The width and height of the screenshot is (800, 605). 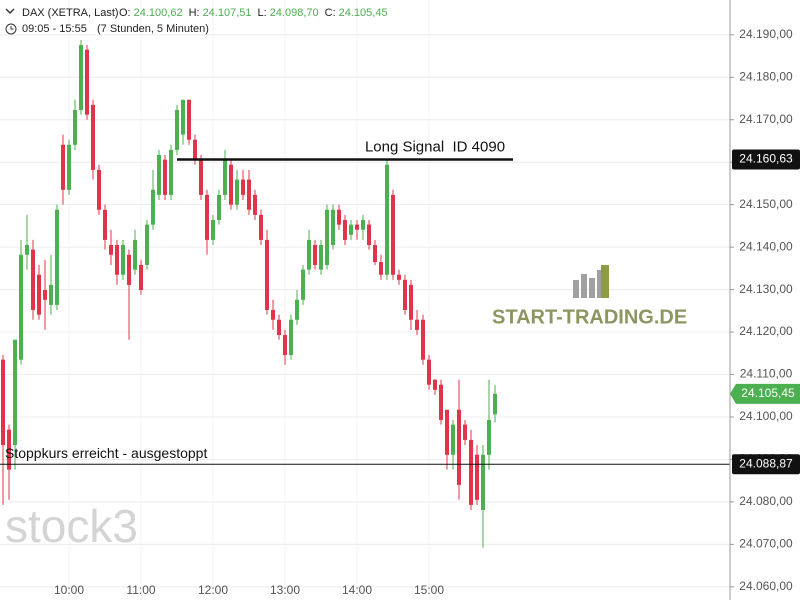 I want to click on clock-icon, so click(x=11, y=29).